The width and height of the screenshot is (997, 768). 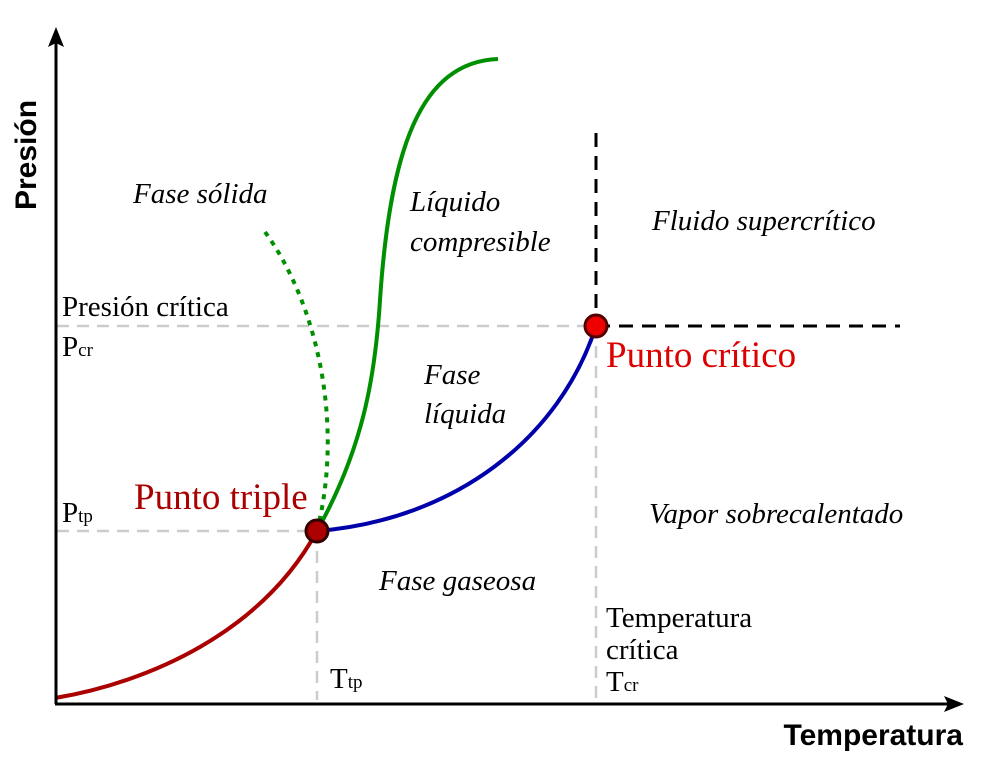 I want to click on solid-phase-label: Fase sólida, so click(x=200, y=194).